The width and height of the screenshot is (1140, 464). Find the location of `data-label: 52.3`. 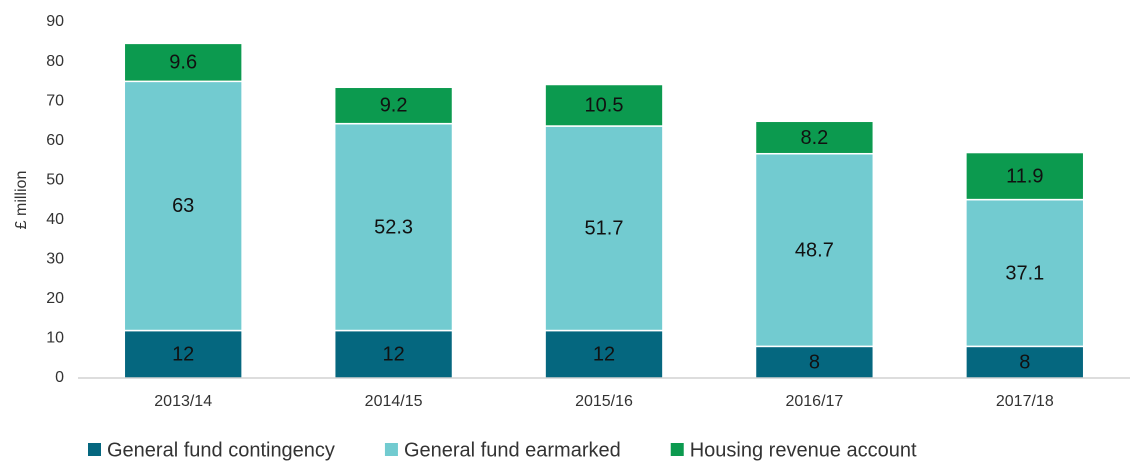

data-label: 52.3 is located at coordinates (393, 227).